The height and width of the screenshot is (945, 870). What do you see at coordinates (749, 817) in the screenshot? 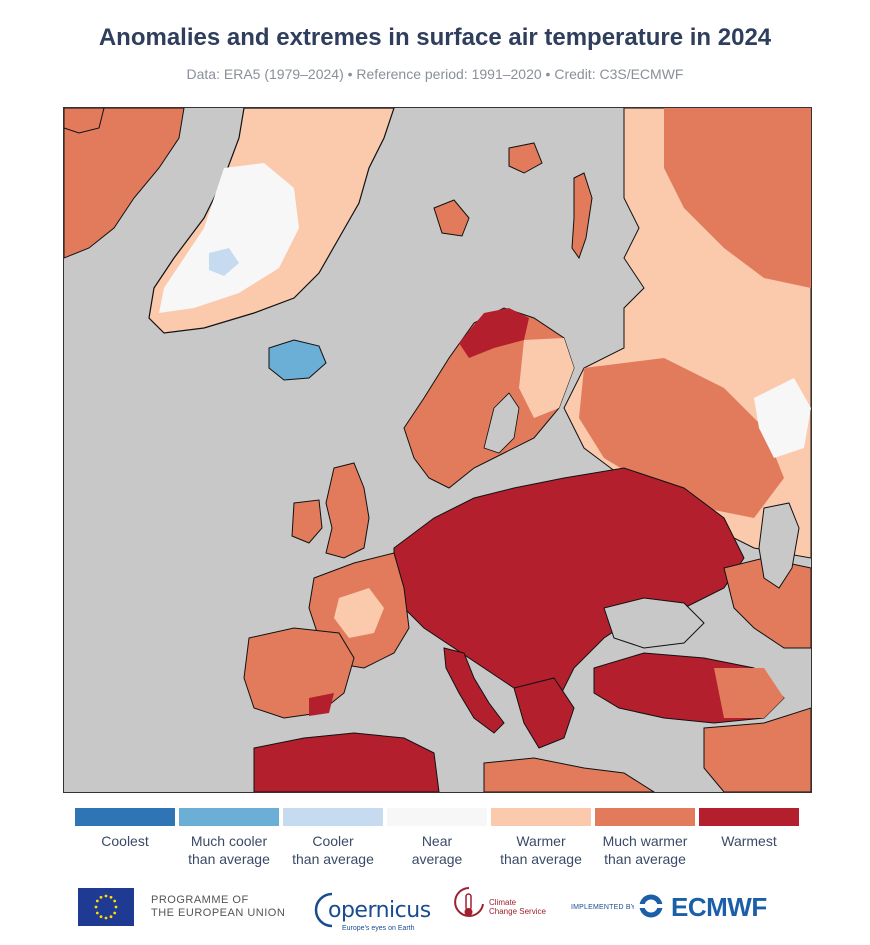
I see `legend-swatch-warmest` at bounding box center [749, 817].